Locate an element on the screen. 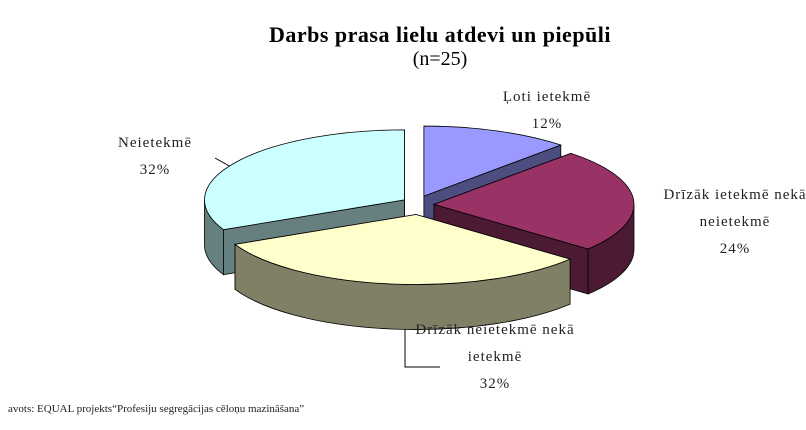 The image size is (806, 430). value-label: 24% is located at coordinates (735, 249).